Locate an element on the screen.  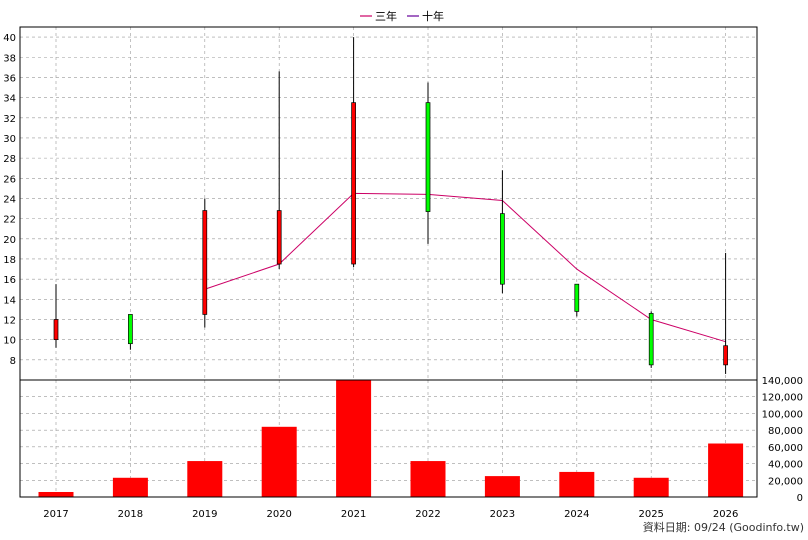
volume-y-tick-label: 0 is located at coordinates (800, 498).